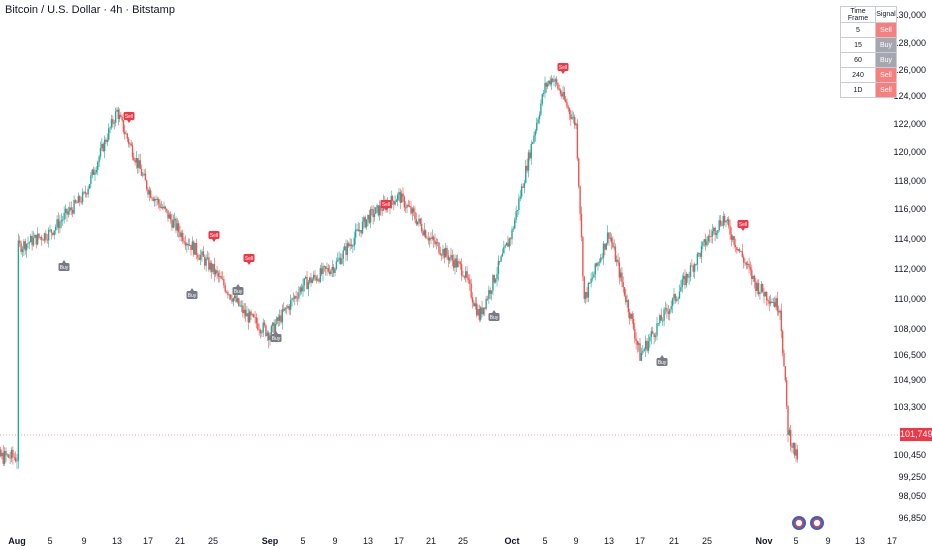 Image resolution: width=932 pixels, height=550 pixels. Describe the element at coordinates (910, 209) in the screenshot. I see `price-tick-label: 116,000` at that location.